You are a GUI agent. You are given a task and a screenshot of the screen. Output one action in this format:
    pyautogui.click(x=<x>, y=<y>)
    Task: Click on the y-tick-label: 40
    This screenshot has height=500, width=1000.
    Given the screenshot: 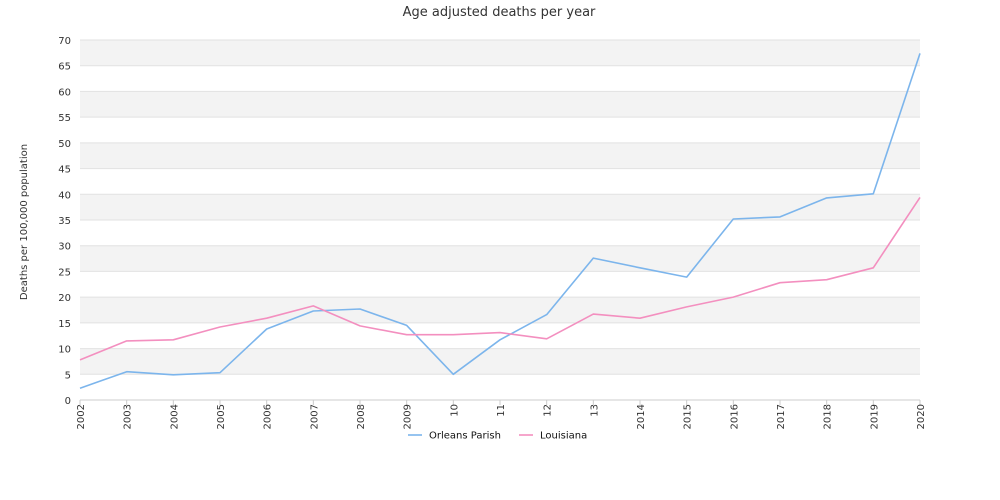 What is the action you would take?
    pyautogui.click(x=64, y=195)
    